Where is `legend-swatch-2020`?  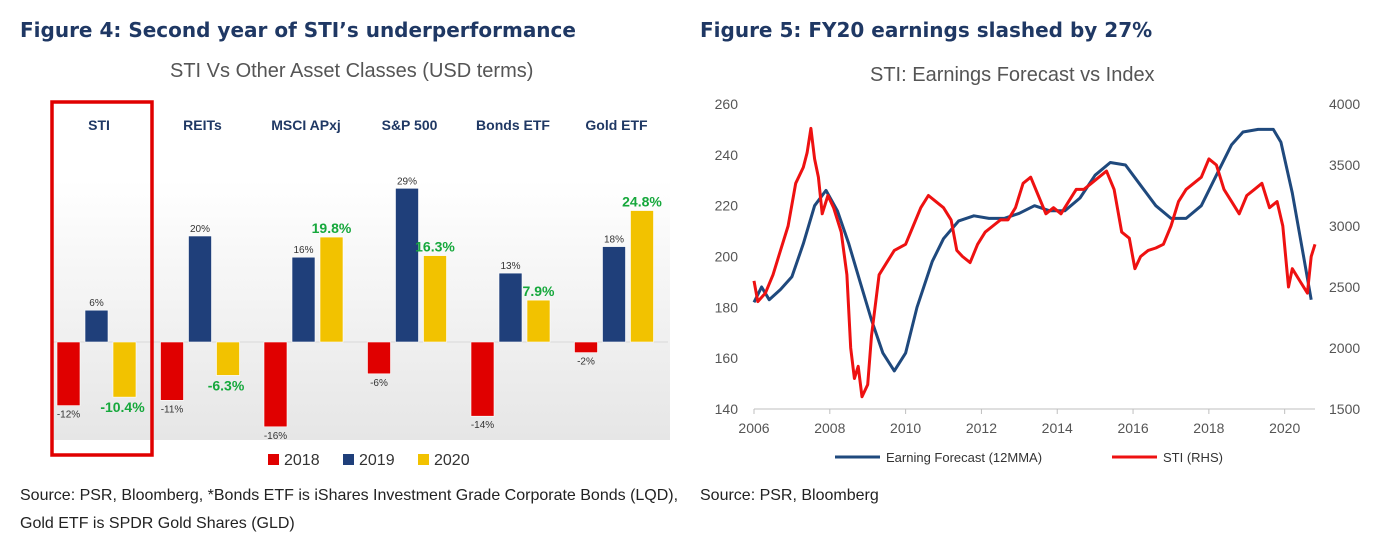
legend-swatch-2020 is located at coordinates (423, 459).